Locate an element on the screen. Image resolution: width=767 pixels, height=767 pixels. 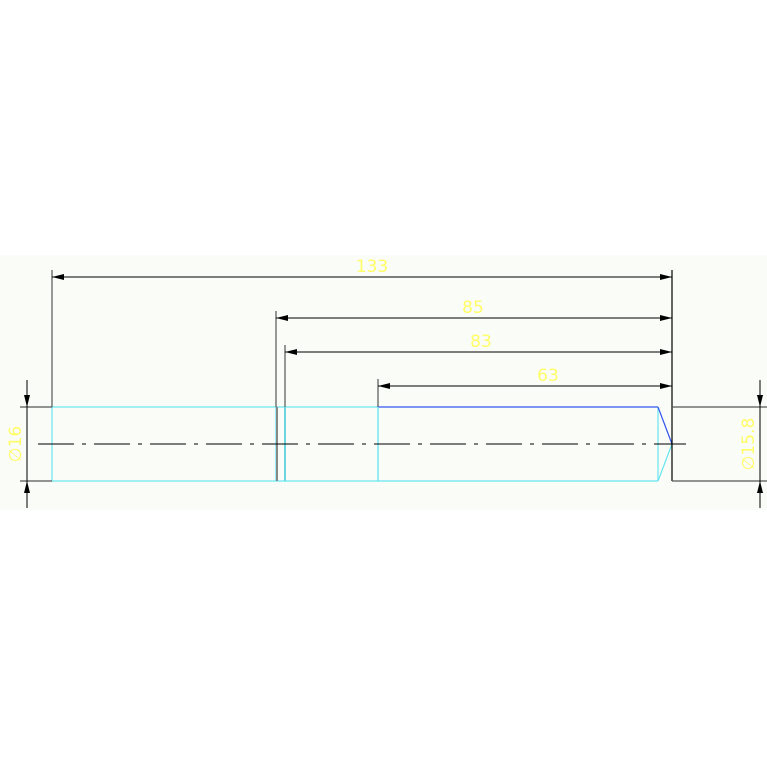
dim-text-83: 83 is located at coordinates (481, 342).